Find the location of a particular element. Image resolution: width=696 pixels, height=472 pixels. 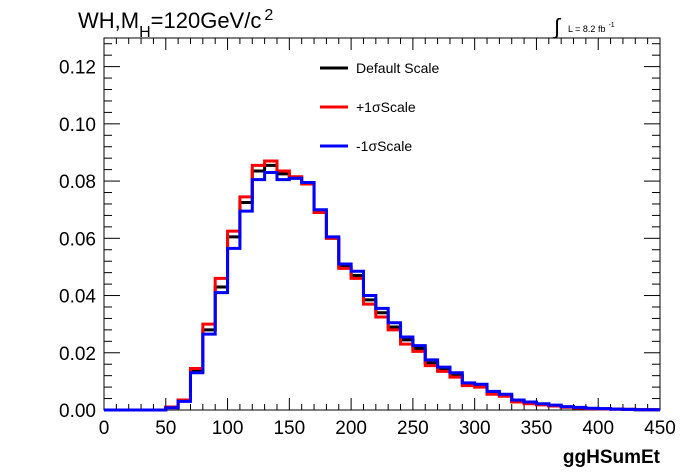

legend-label: +1σScale is located at coordinates (386, 107).